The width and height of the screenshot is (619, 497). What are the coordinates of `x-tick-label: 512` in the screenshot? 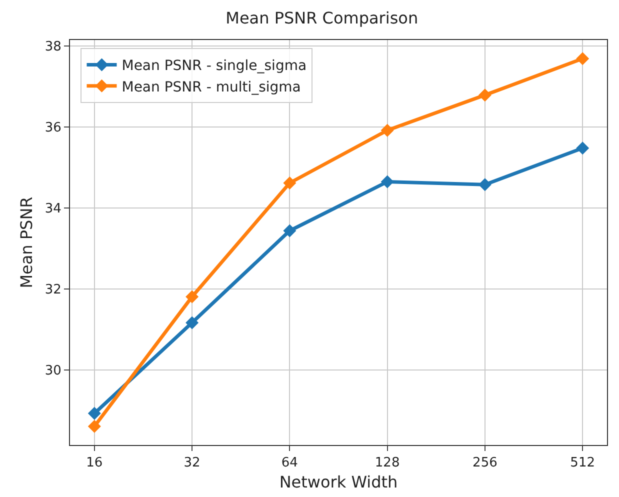 It's located at (583, 463).